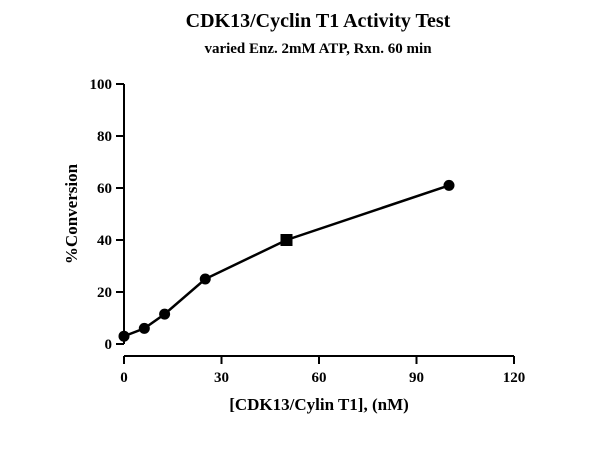  I want to click on y-tick-label: 20, so click(104, 293).